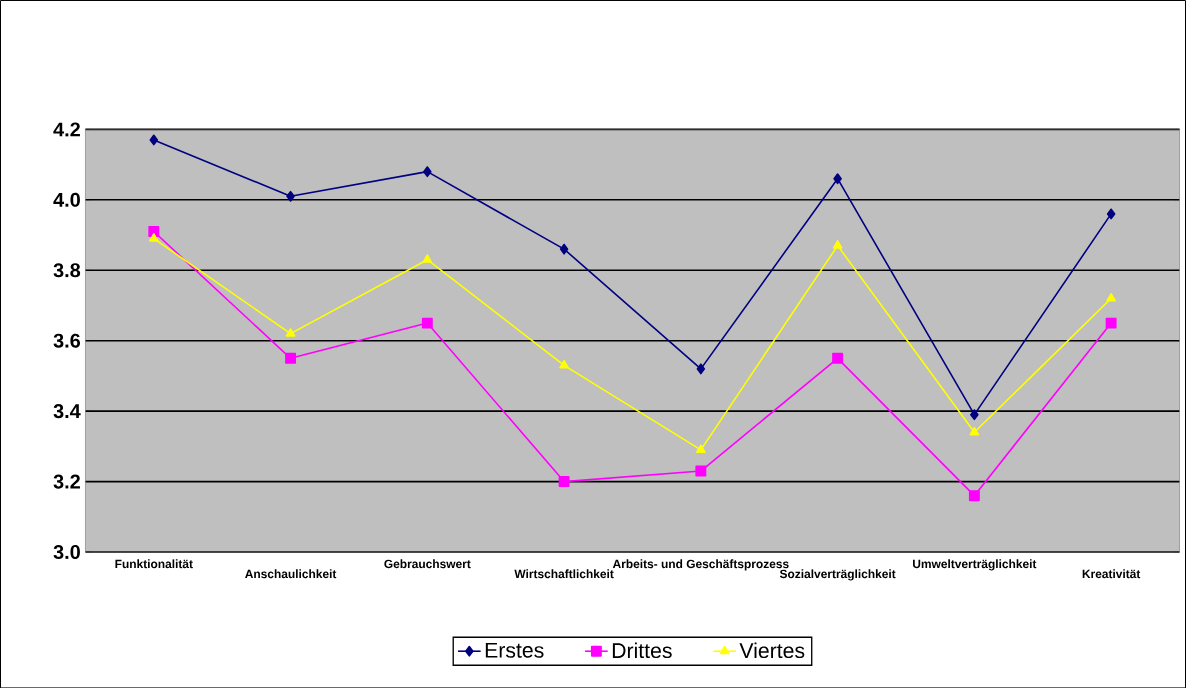  I want to click on x-tick-label: Sozialverträglichkeit, so click(837, 575).